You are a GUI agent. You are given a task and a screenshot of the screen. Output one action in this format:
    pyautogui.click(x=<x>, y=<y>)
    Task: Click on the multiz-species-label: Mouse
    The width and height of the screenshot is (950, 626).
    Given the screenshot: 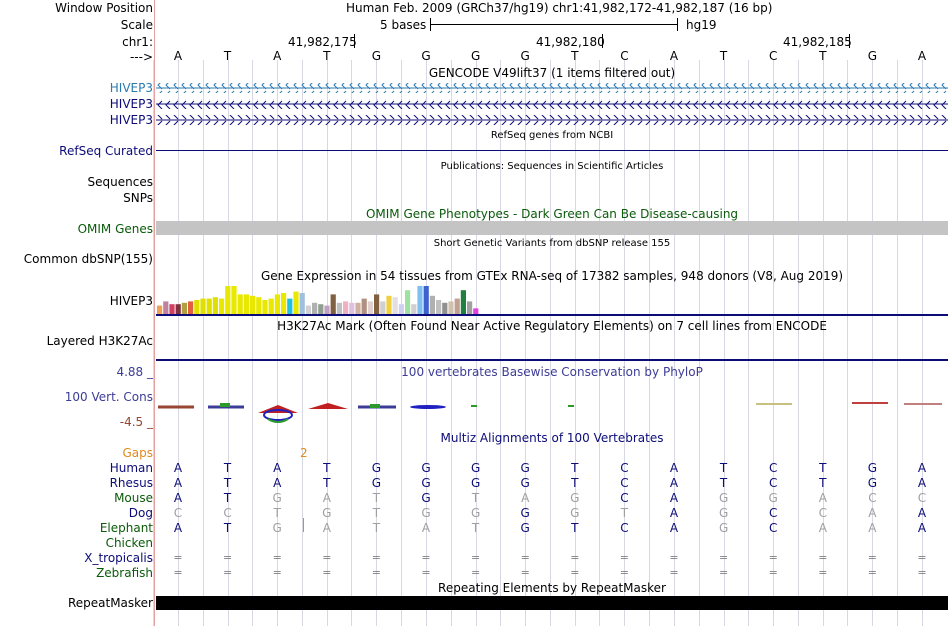 What is the action you would take?
    pyautogui.click(x=133, y=498)
    